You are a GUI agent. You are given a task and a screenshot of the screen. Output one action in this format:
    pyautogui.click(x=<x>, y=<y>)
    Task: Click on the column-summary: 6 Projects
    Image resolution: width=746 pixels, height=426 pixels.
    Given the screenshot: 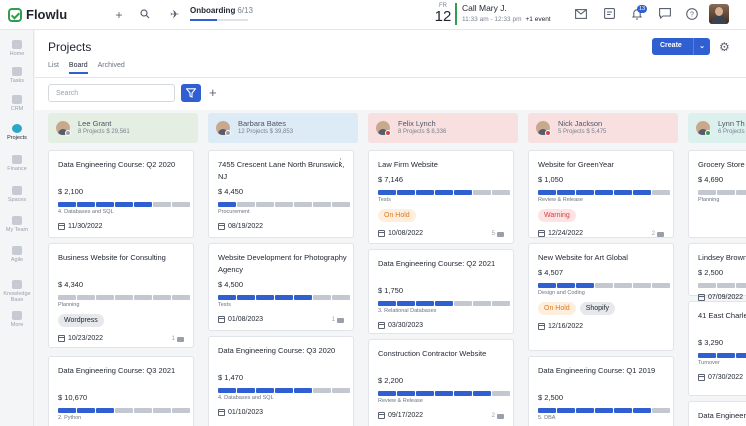 What is the action you would take?
    pyautogui.click(x=731, y=132)
    